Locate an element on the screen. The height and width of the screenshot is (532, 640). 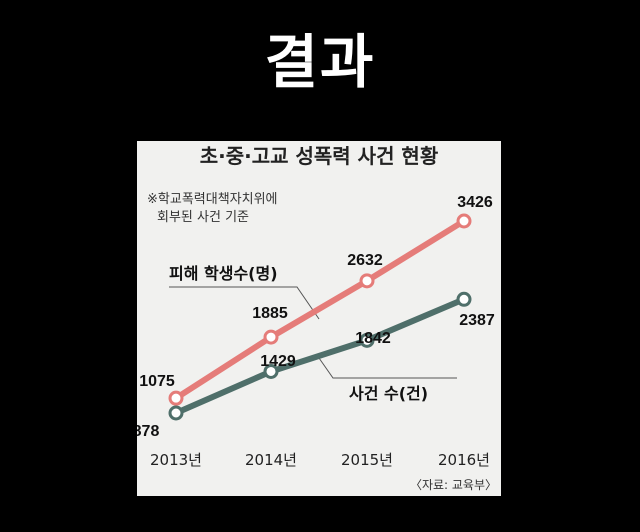
legend-leader-lines is located at coordinates (313, 332).